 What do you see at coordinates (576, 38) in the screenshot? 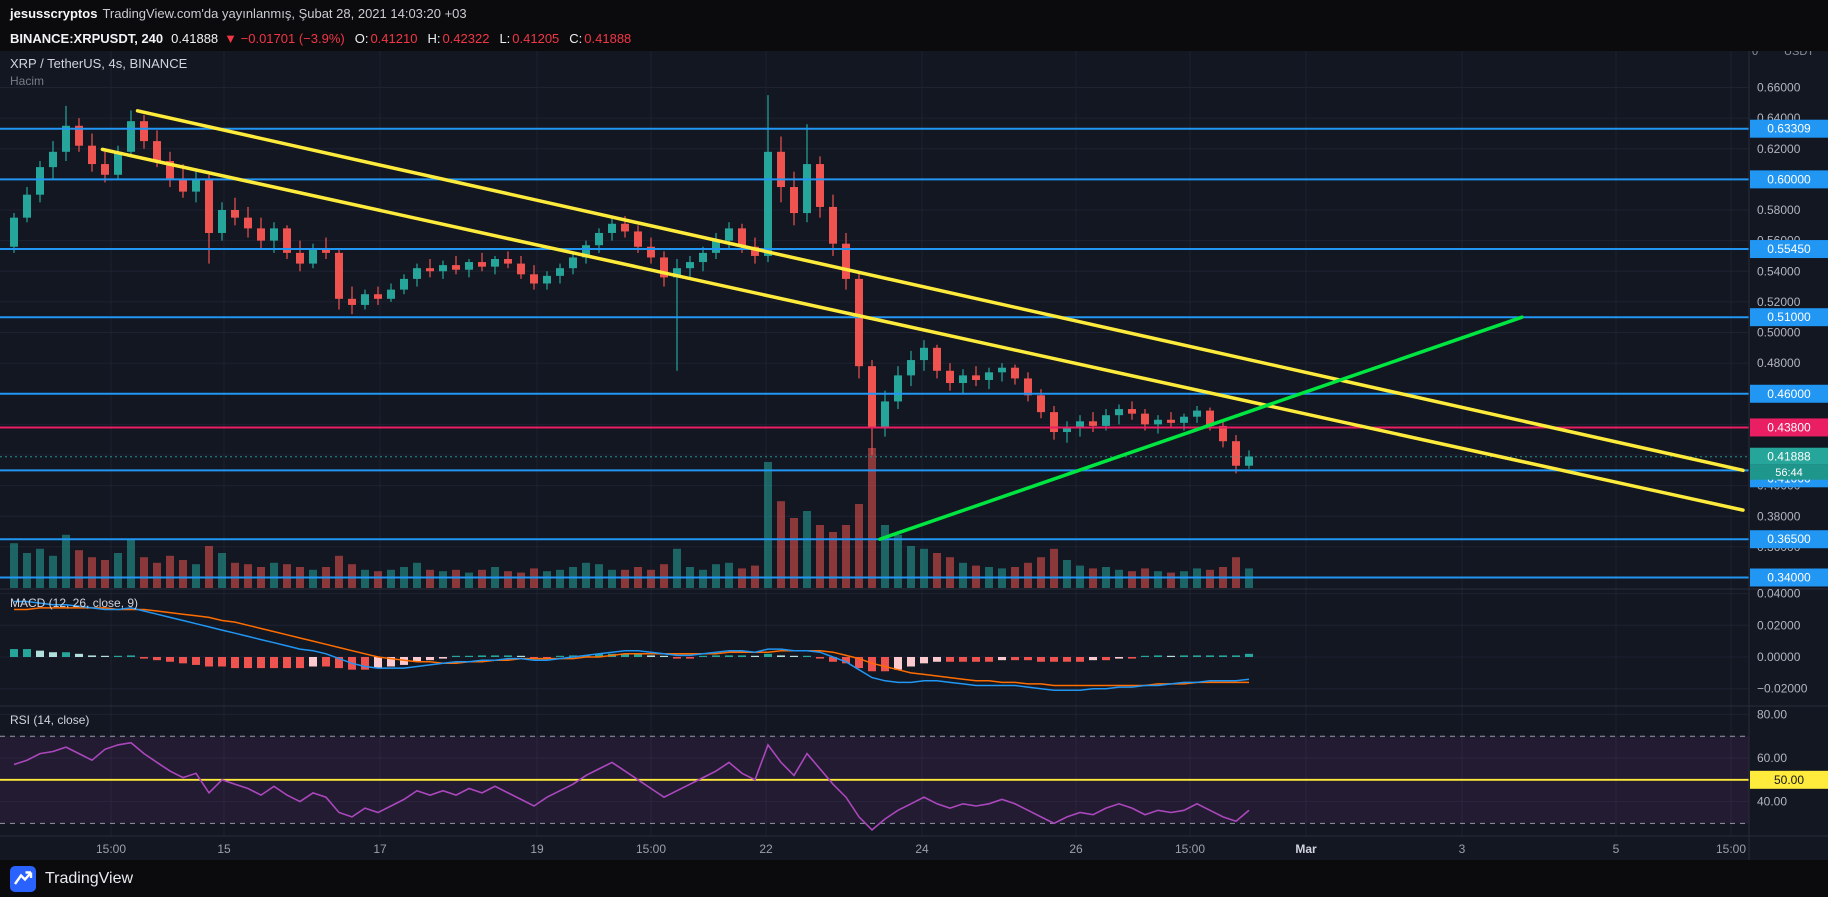
I see `close-label: C:` at bounding box center [576, 38].